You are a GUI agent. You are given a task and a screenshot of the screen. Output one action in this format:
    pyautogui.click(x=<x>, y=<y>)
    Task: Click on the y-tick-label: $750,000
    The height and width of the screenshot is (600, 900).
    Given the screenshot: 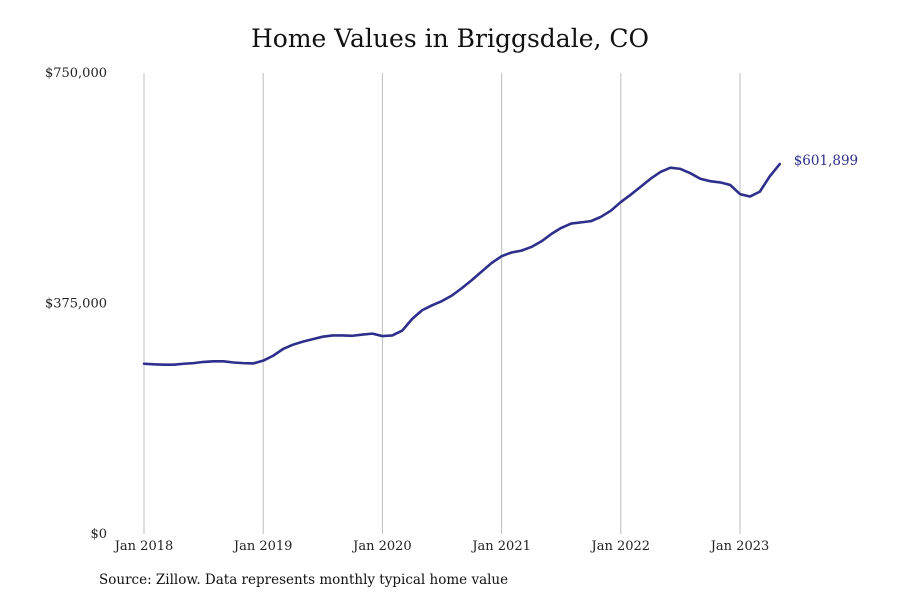 What is the action you would take?
    pyautogui.click(x=76, y=73)
    